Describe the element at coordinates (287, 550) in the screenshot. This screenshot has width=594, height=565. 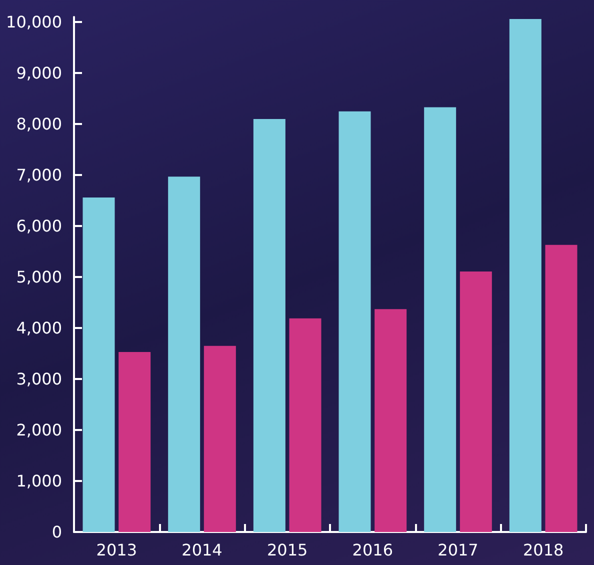
I see `x-tick-label: 2015` at that location.